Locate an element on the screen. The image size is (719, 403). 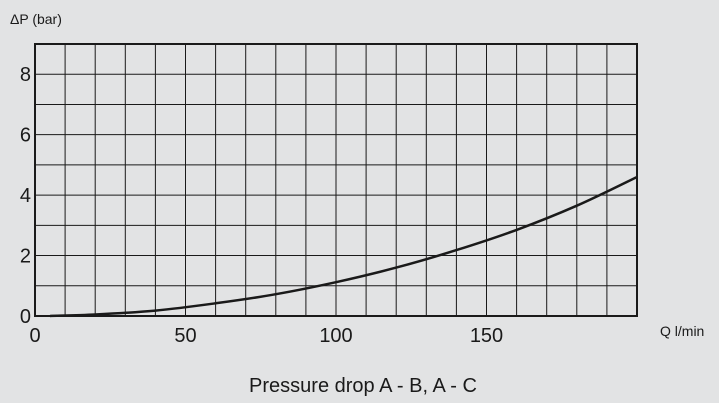
y-tick-label: 2 is located at coordinates (25, 257).